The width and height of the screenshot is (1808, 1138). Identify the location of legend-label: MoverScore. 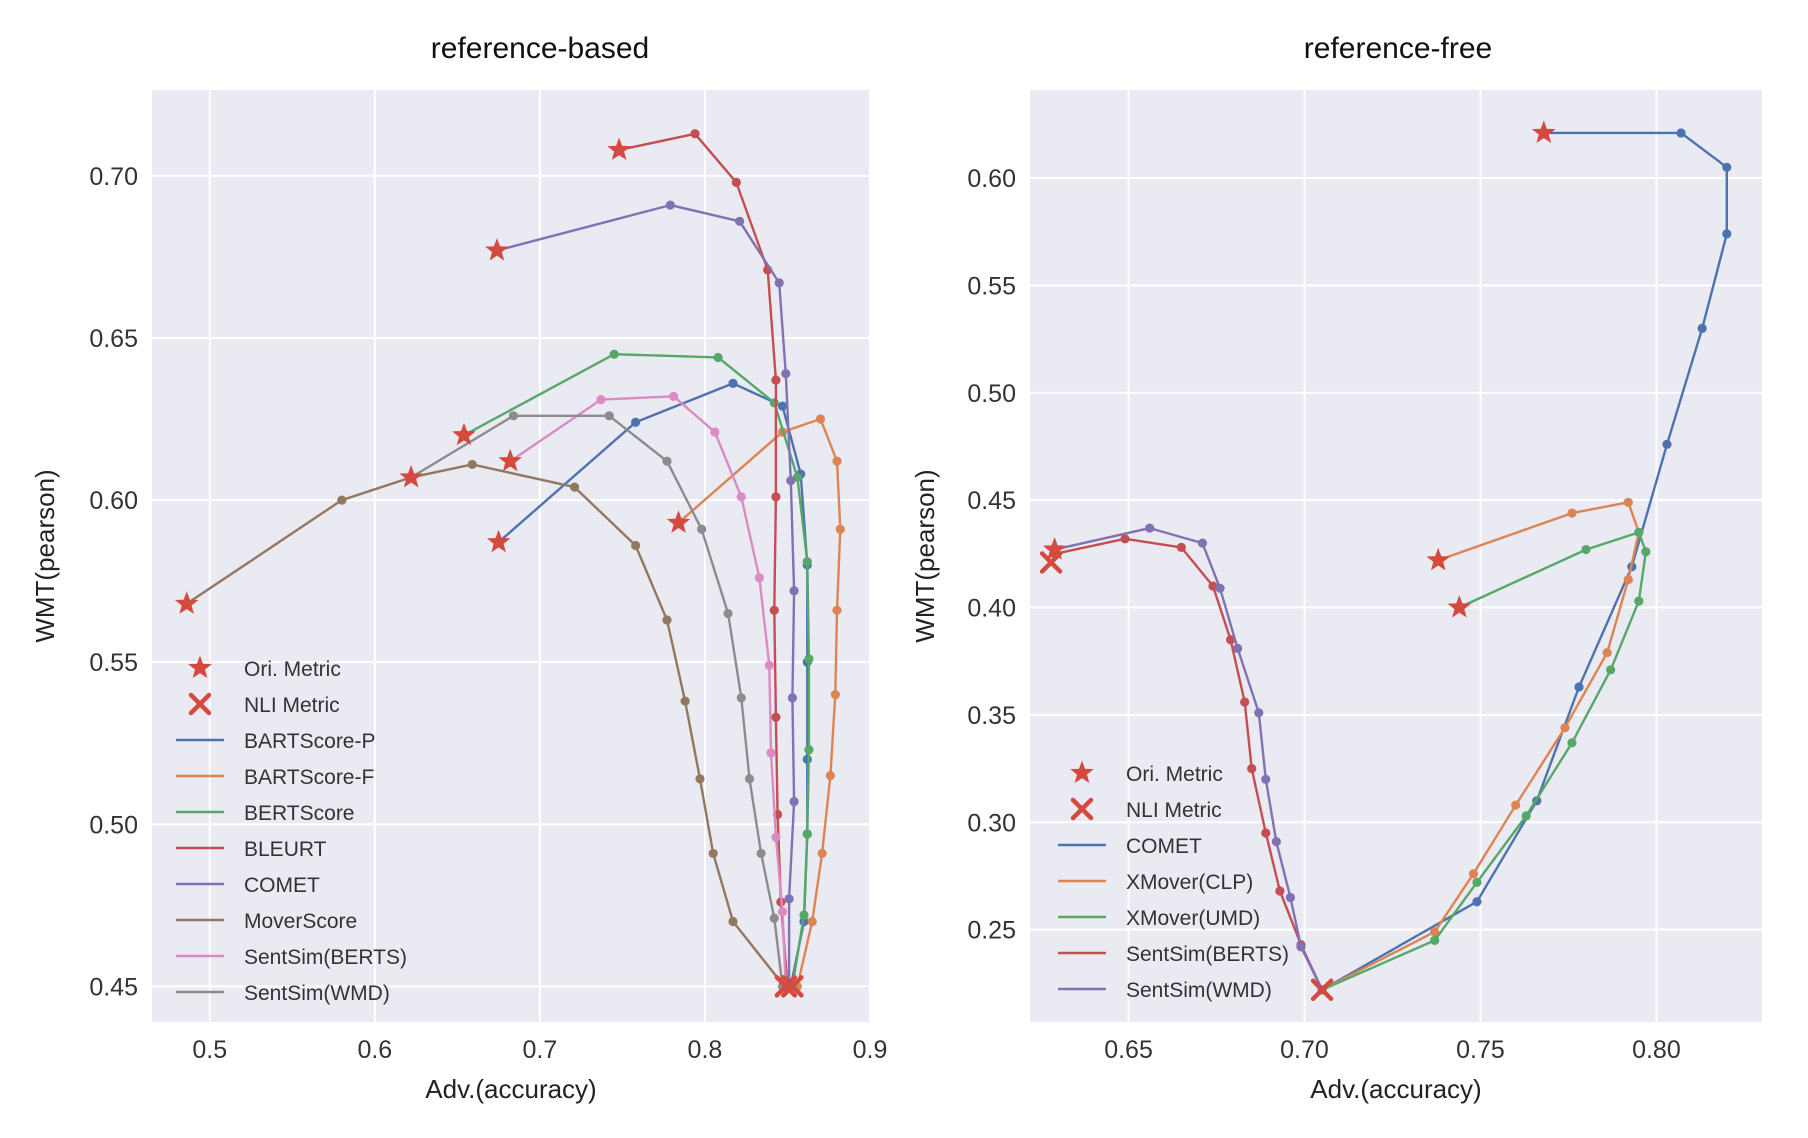
(300, 921).